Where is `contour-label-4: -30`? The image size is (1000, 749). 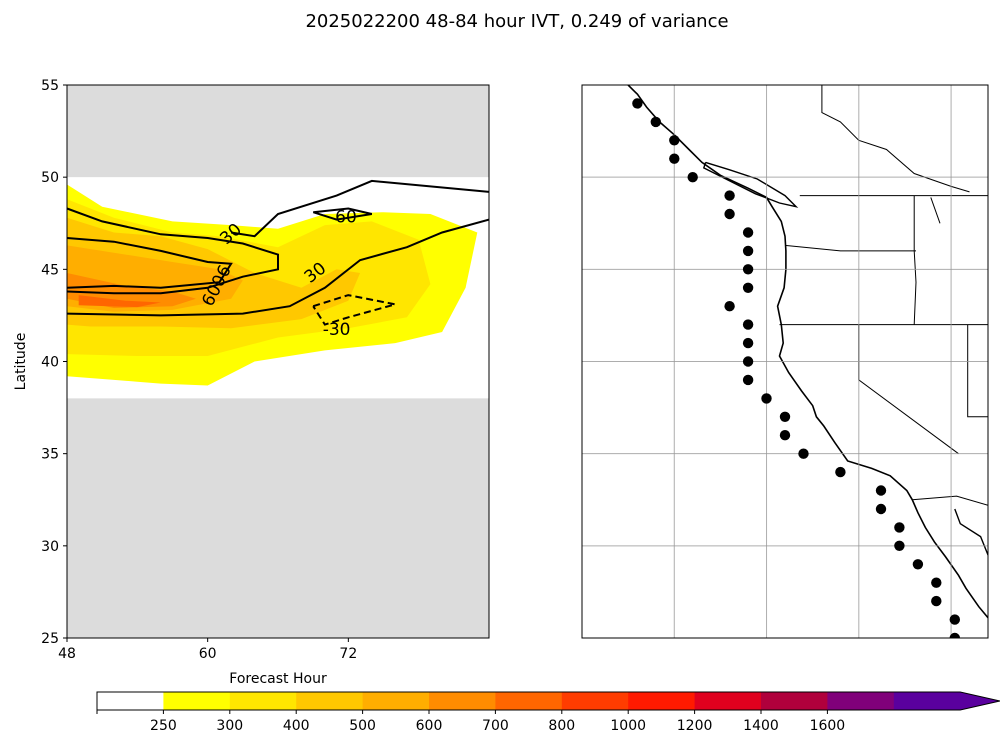
contour-label-4: -30 is located at coordinates (337, 330).